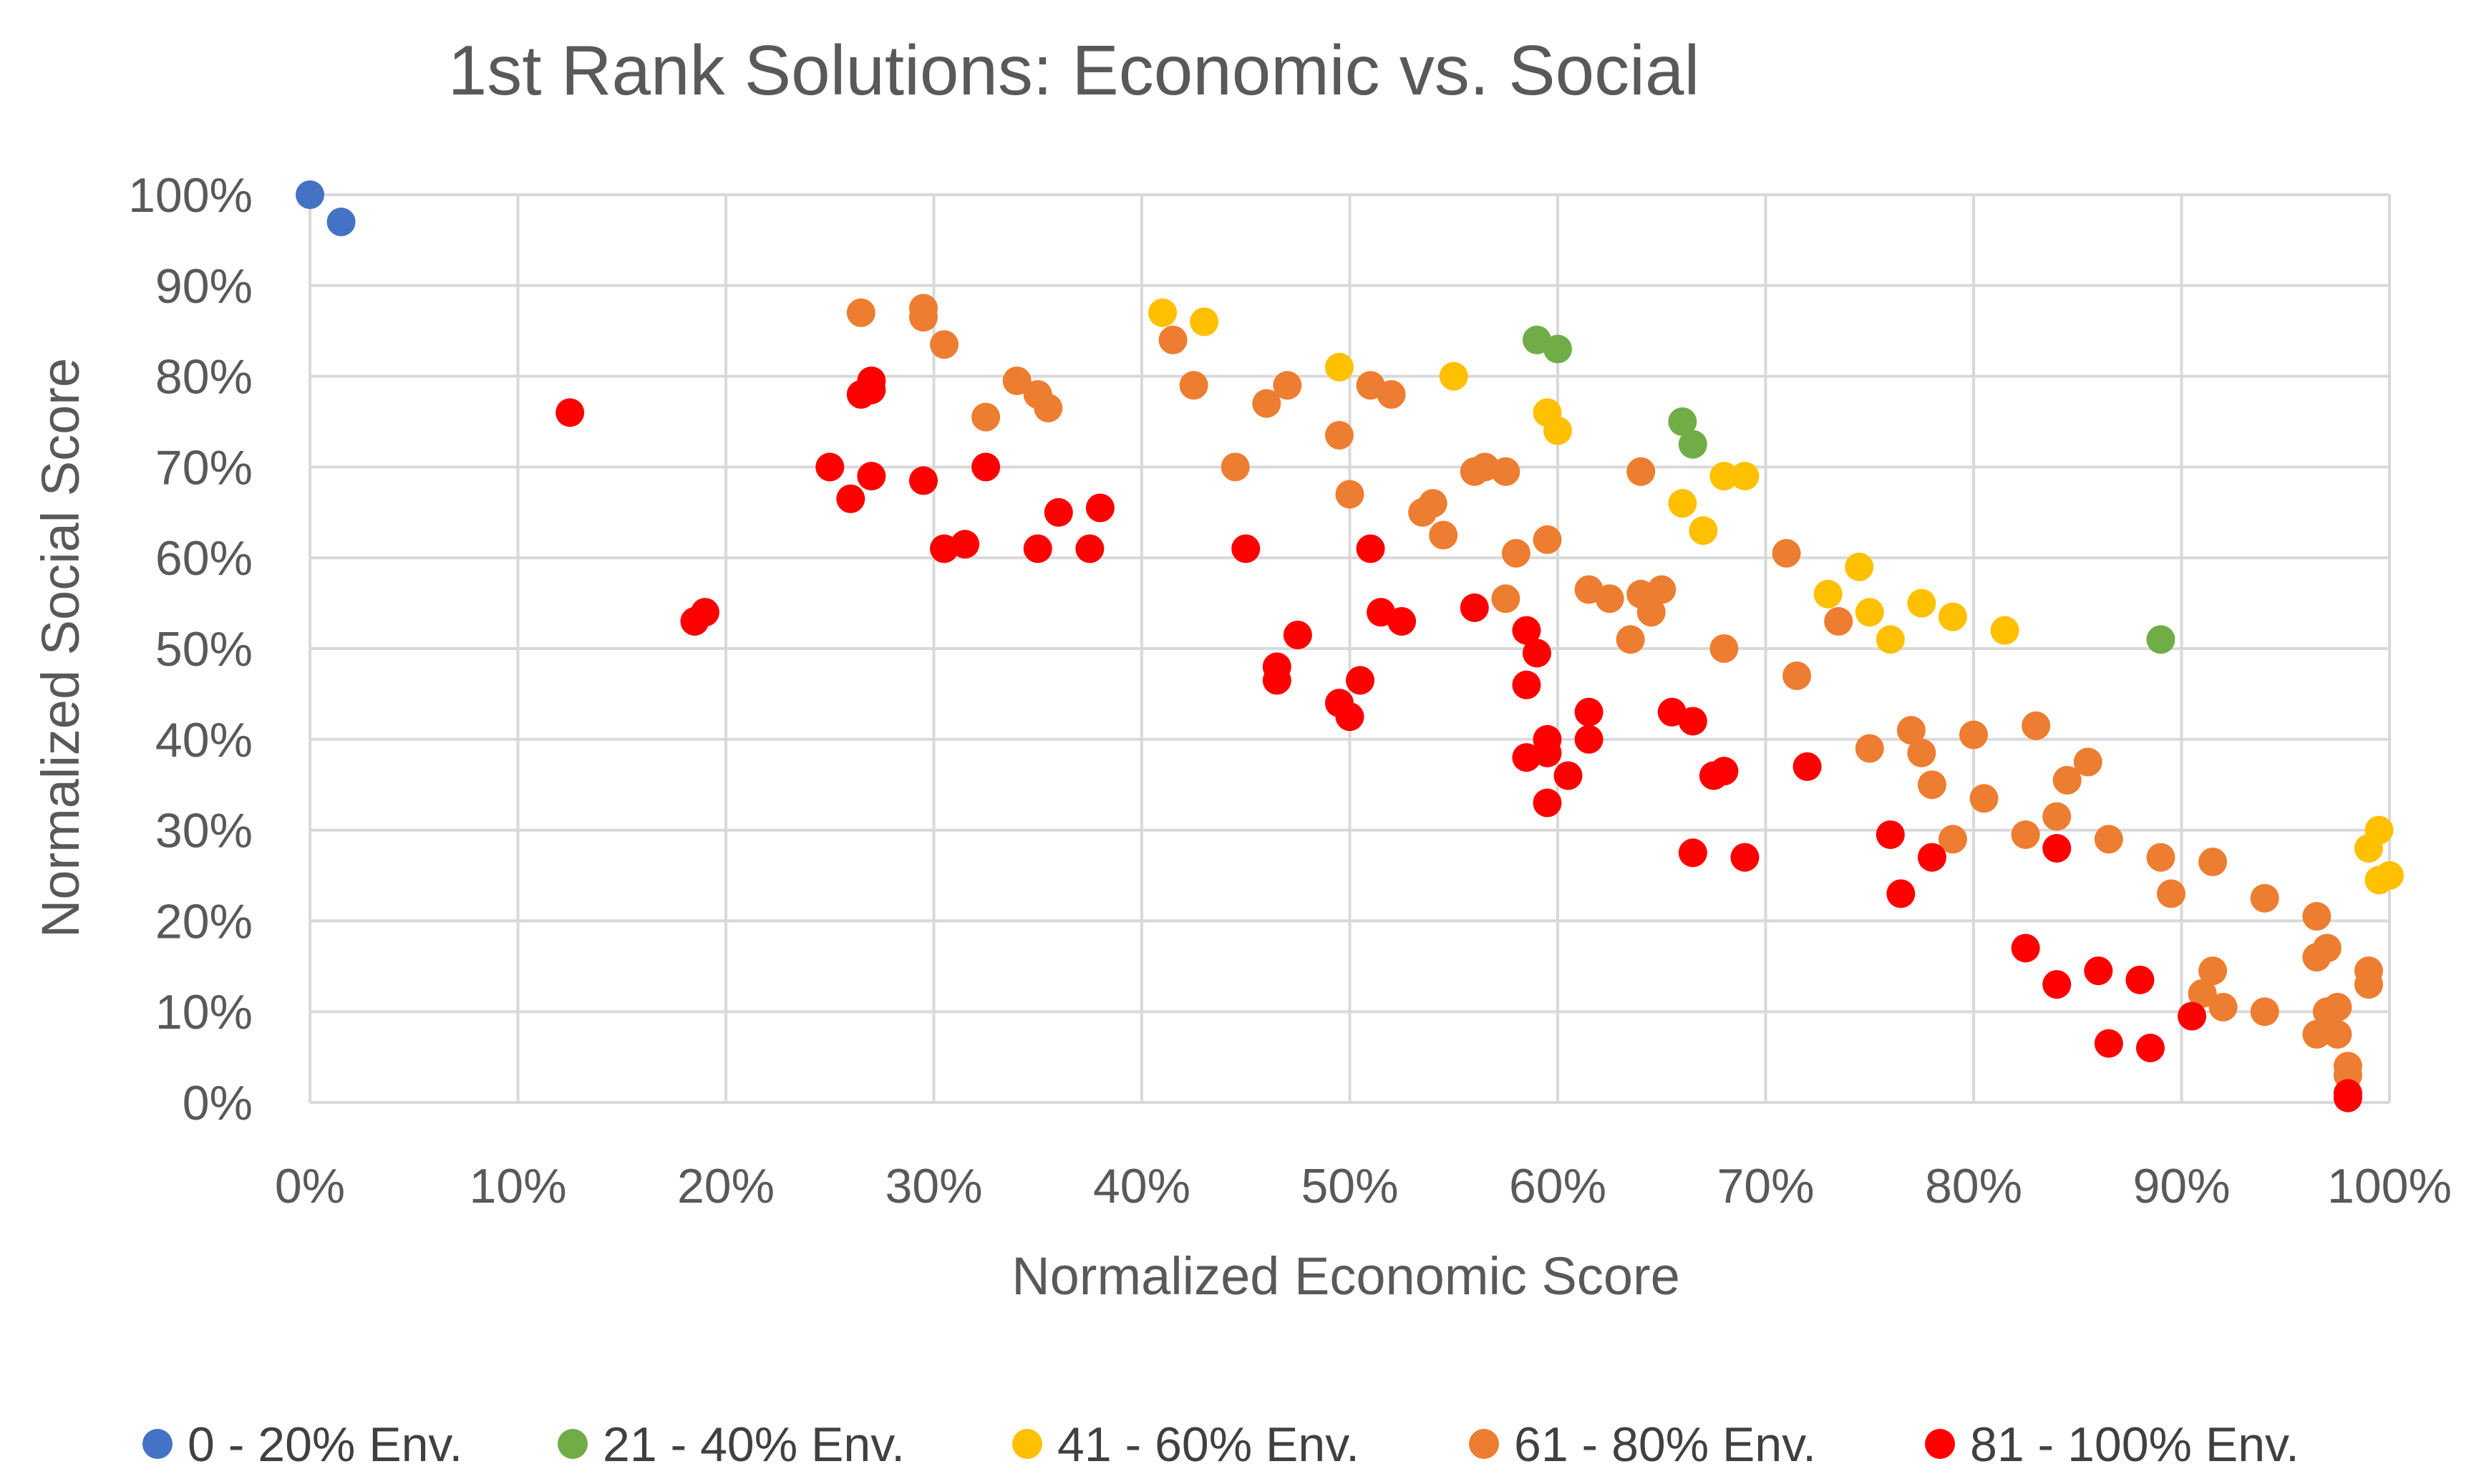 The height and width of the screenshot is (1484, 2484). I want to click on y-tick-labels: 0% 10% 20% 30% 40% 50% 60% 70% 80% 90% 100%, so click(190, 649).